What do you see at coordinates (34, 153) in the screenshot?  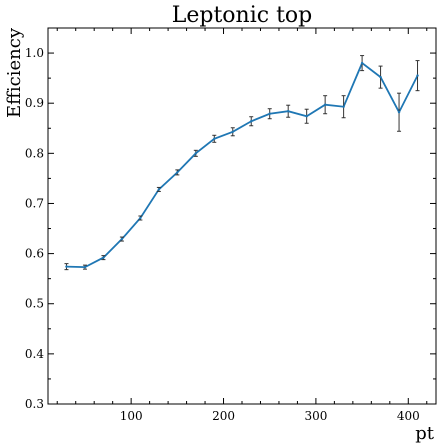 I see `y-tick-label: 0.8` at bounding box center [34, 153].